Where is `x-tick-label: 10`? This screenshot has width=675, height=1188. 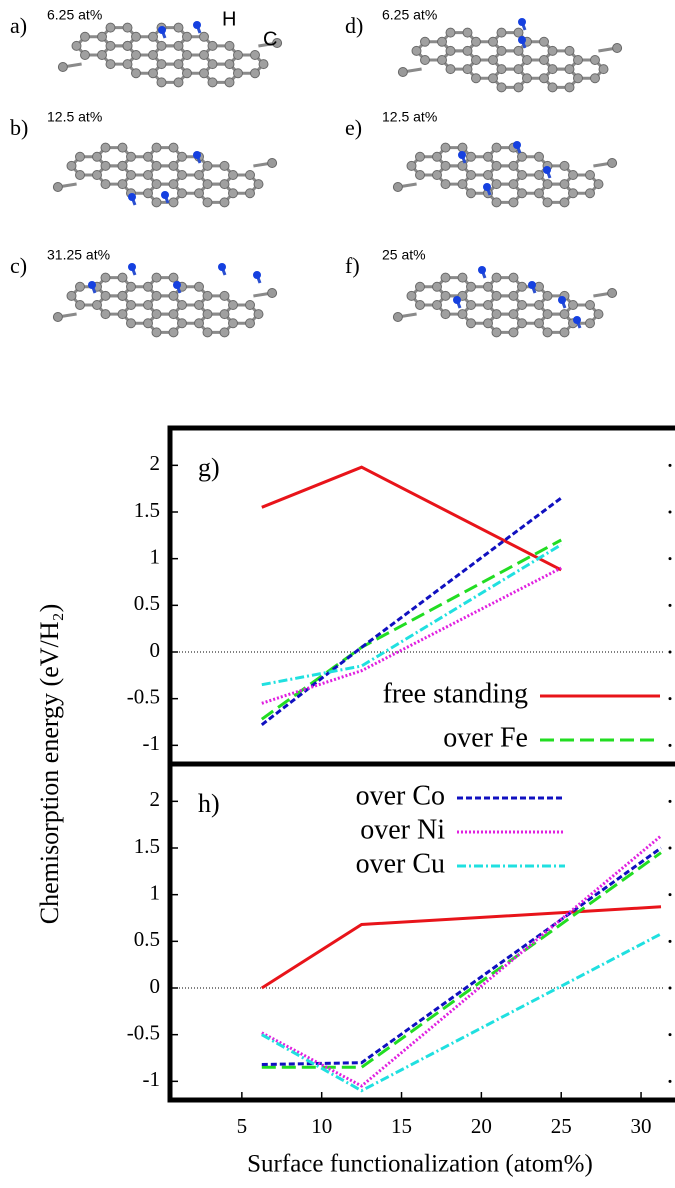 x-tick-label: 10 is located at coordinates (321, 1126).